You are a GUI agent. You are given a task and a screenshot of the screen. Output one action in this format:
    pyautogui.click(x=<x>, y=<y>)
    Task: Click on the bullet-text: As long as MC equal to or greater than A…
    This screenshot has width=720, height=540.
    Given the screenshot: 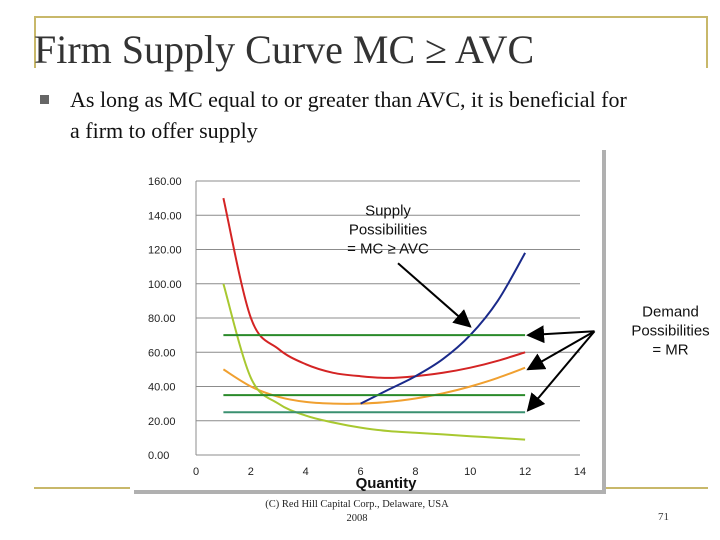 What is the action you would take?
    pyautogui.click(x=348, y=115)
    